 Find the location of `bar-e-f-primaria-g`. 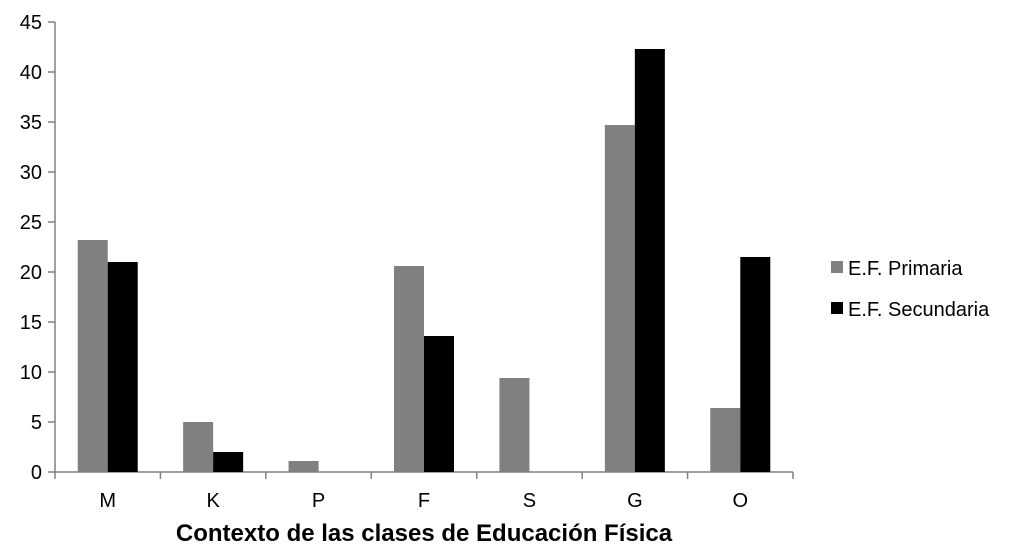

bar-e-f-primaria-g is located at coordinates (619, 298).